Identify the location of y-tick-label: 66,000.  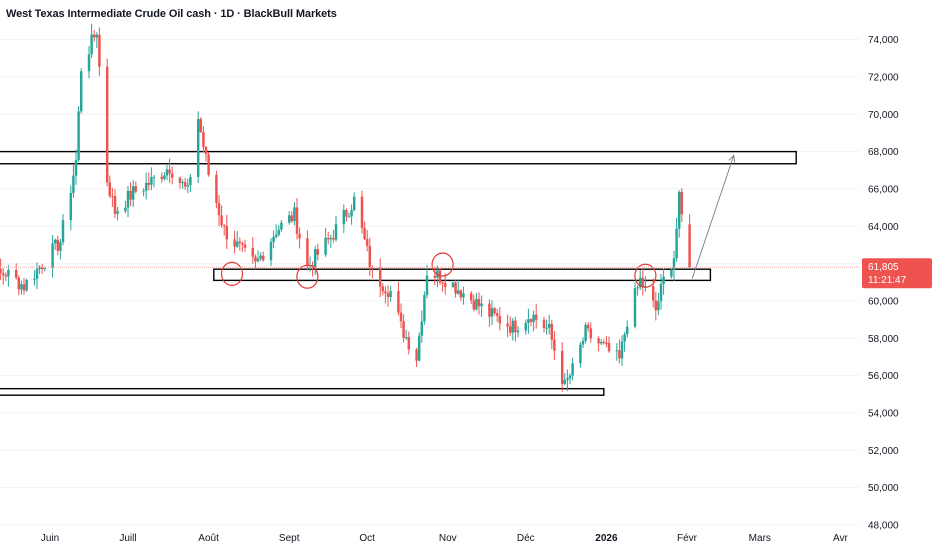
(883, 189).